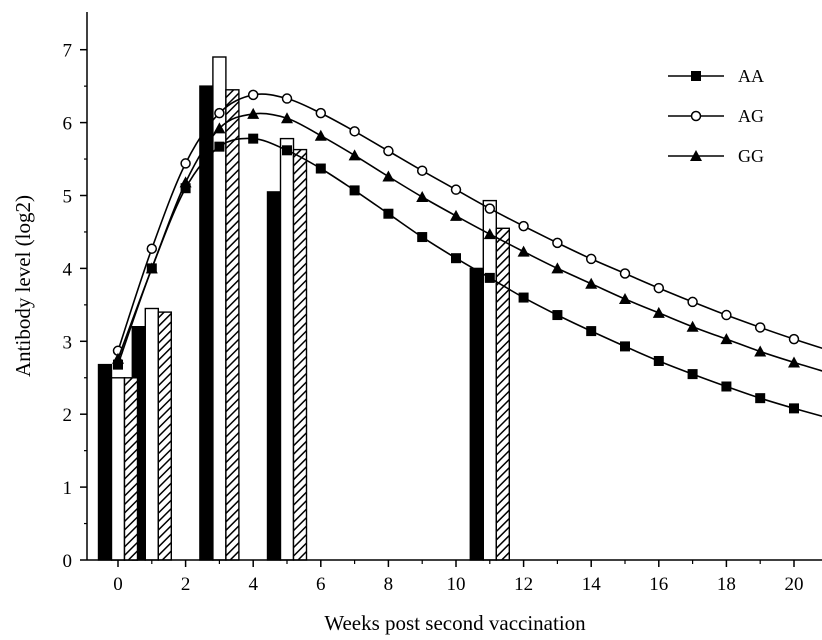  I want to click on y-tick-label-1: 1, so click(68, 488).